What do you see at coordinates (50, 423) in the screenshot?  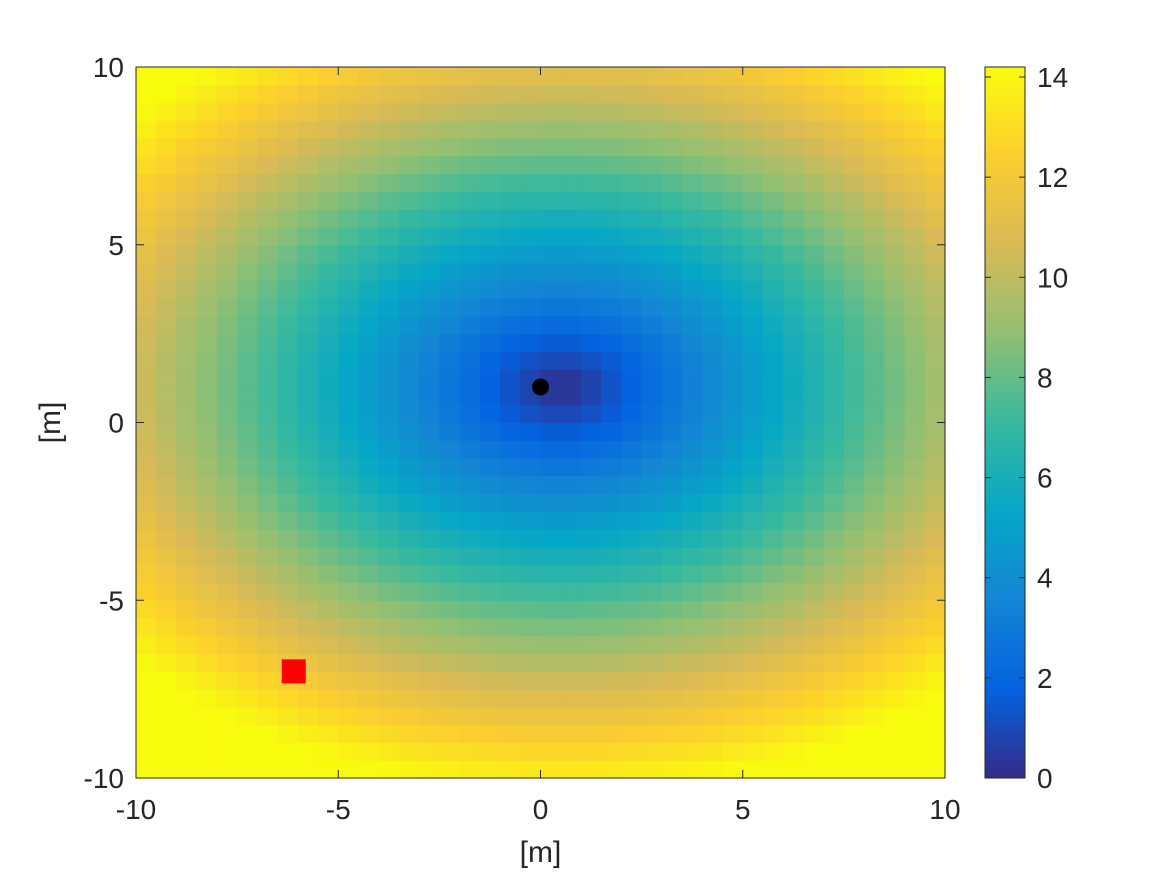 I see `y-axis-label: [m]` at bounding box center [50, 423].